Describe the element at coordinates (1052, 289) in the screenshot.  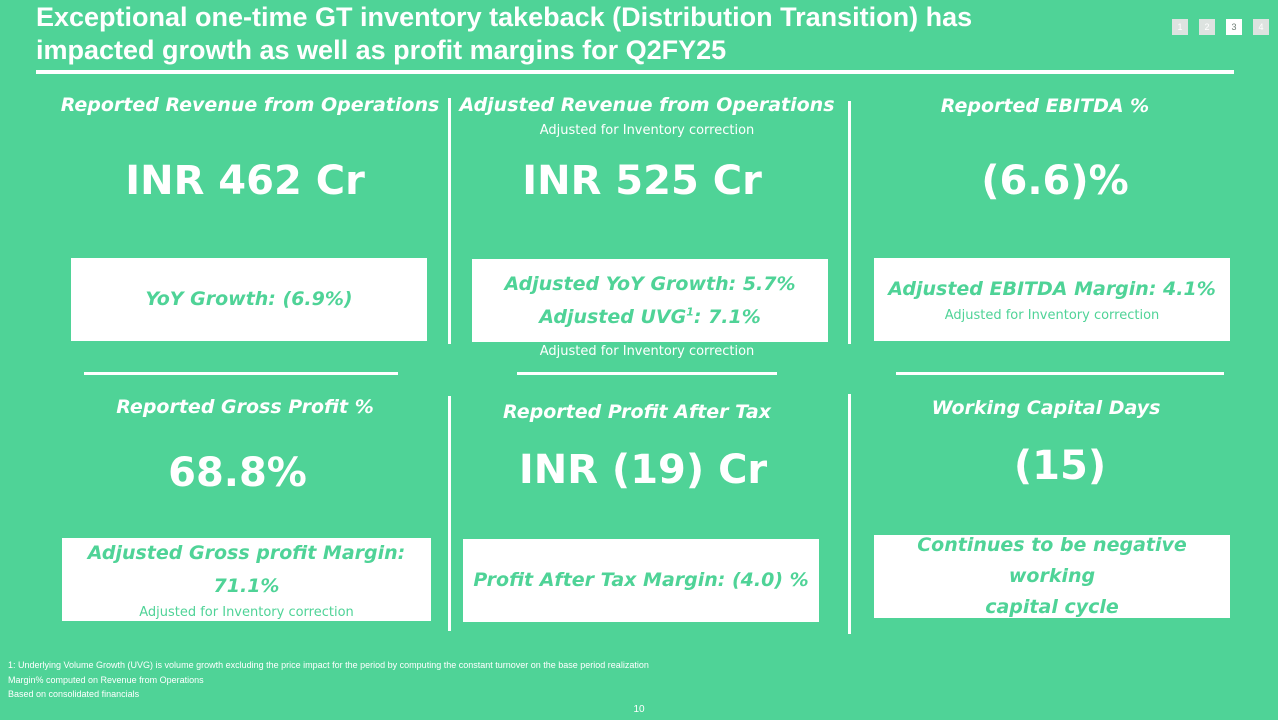
I see `ebitda-margin-text: Adjusted EBITDA Margin: 4.1%` at that location.